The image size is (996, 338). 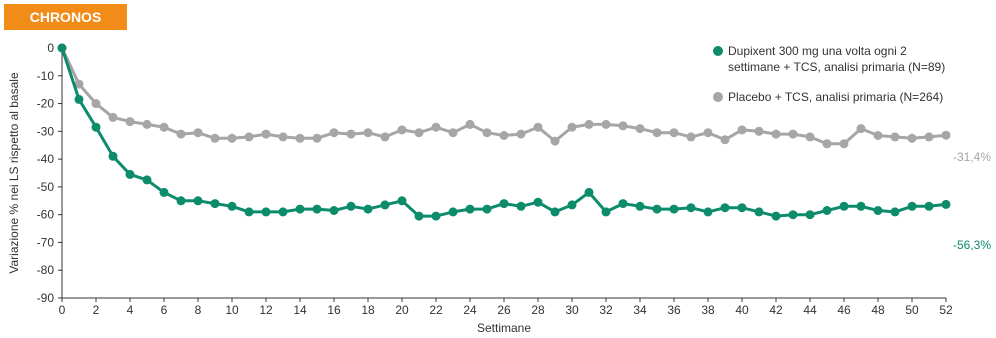 I want to click on y-tick-label: -30, so click(x=46, y=131).